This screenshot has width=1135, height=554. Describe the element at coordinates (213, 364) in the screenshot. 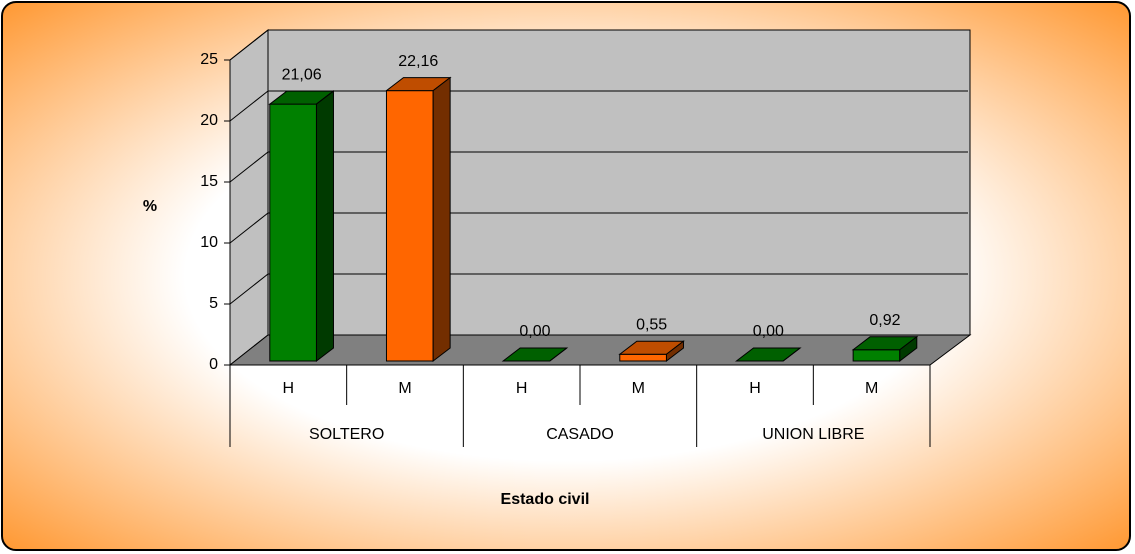

I see `y-tick-label: 0` at that location.